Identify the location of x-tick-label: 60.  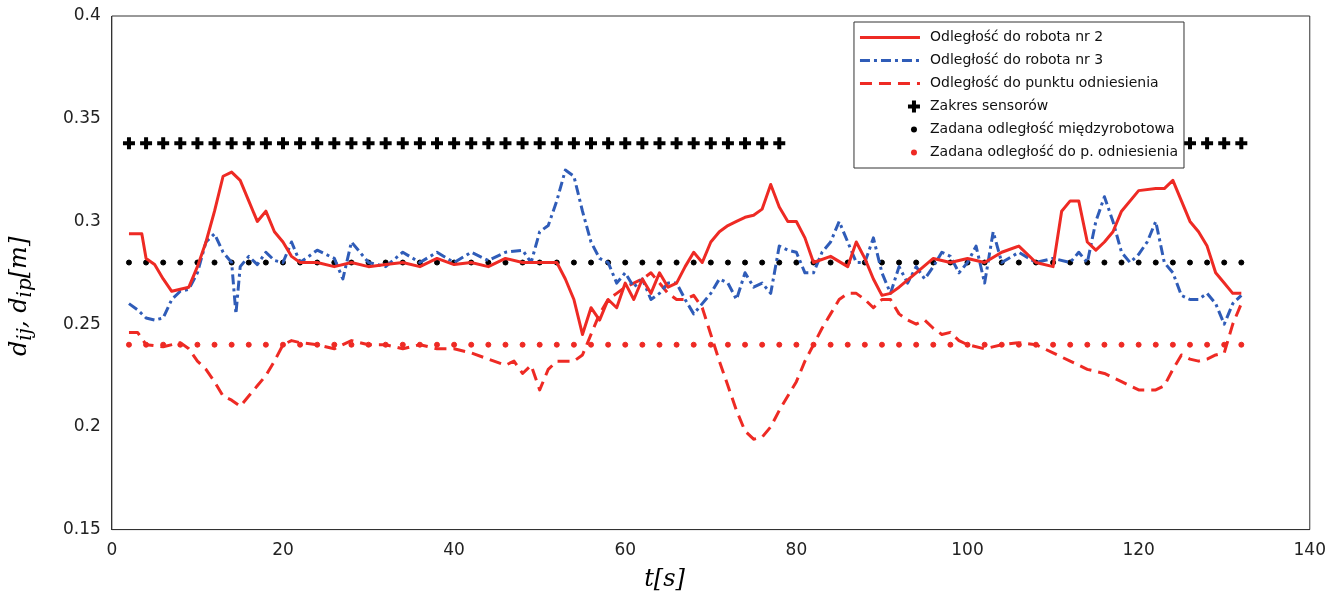
(625, 549).